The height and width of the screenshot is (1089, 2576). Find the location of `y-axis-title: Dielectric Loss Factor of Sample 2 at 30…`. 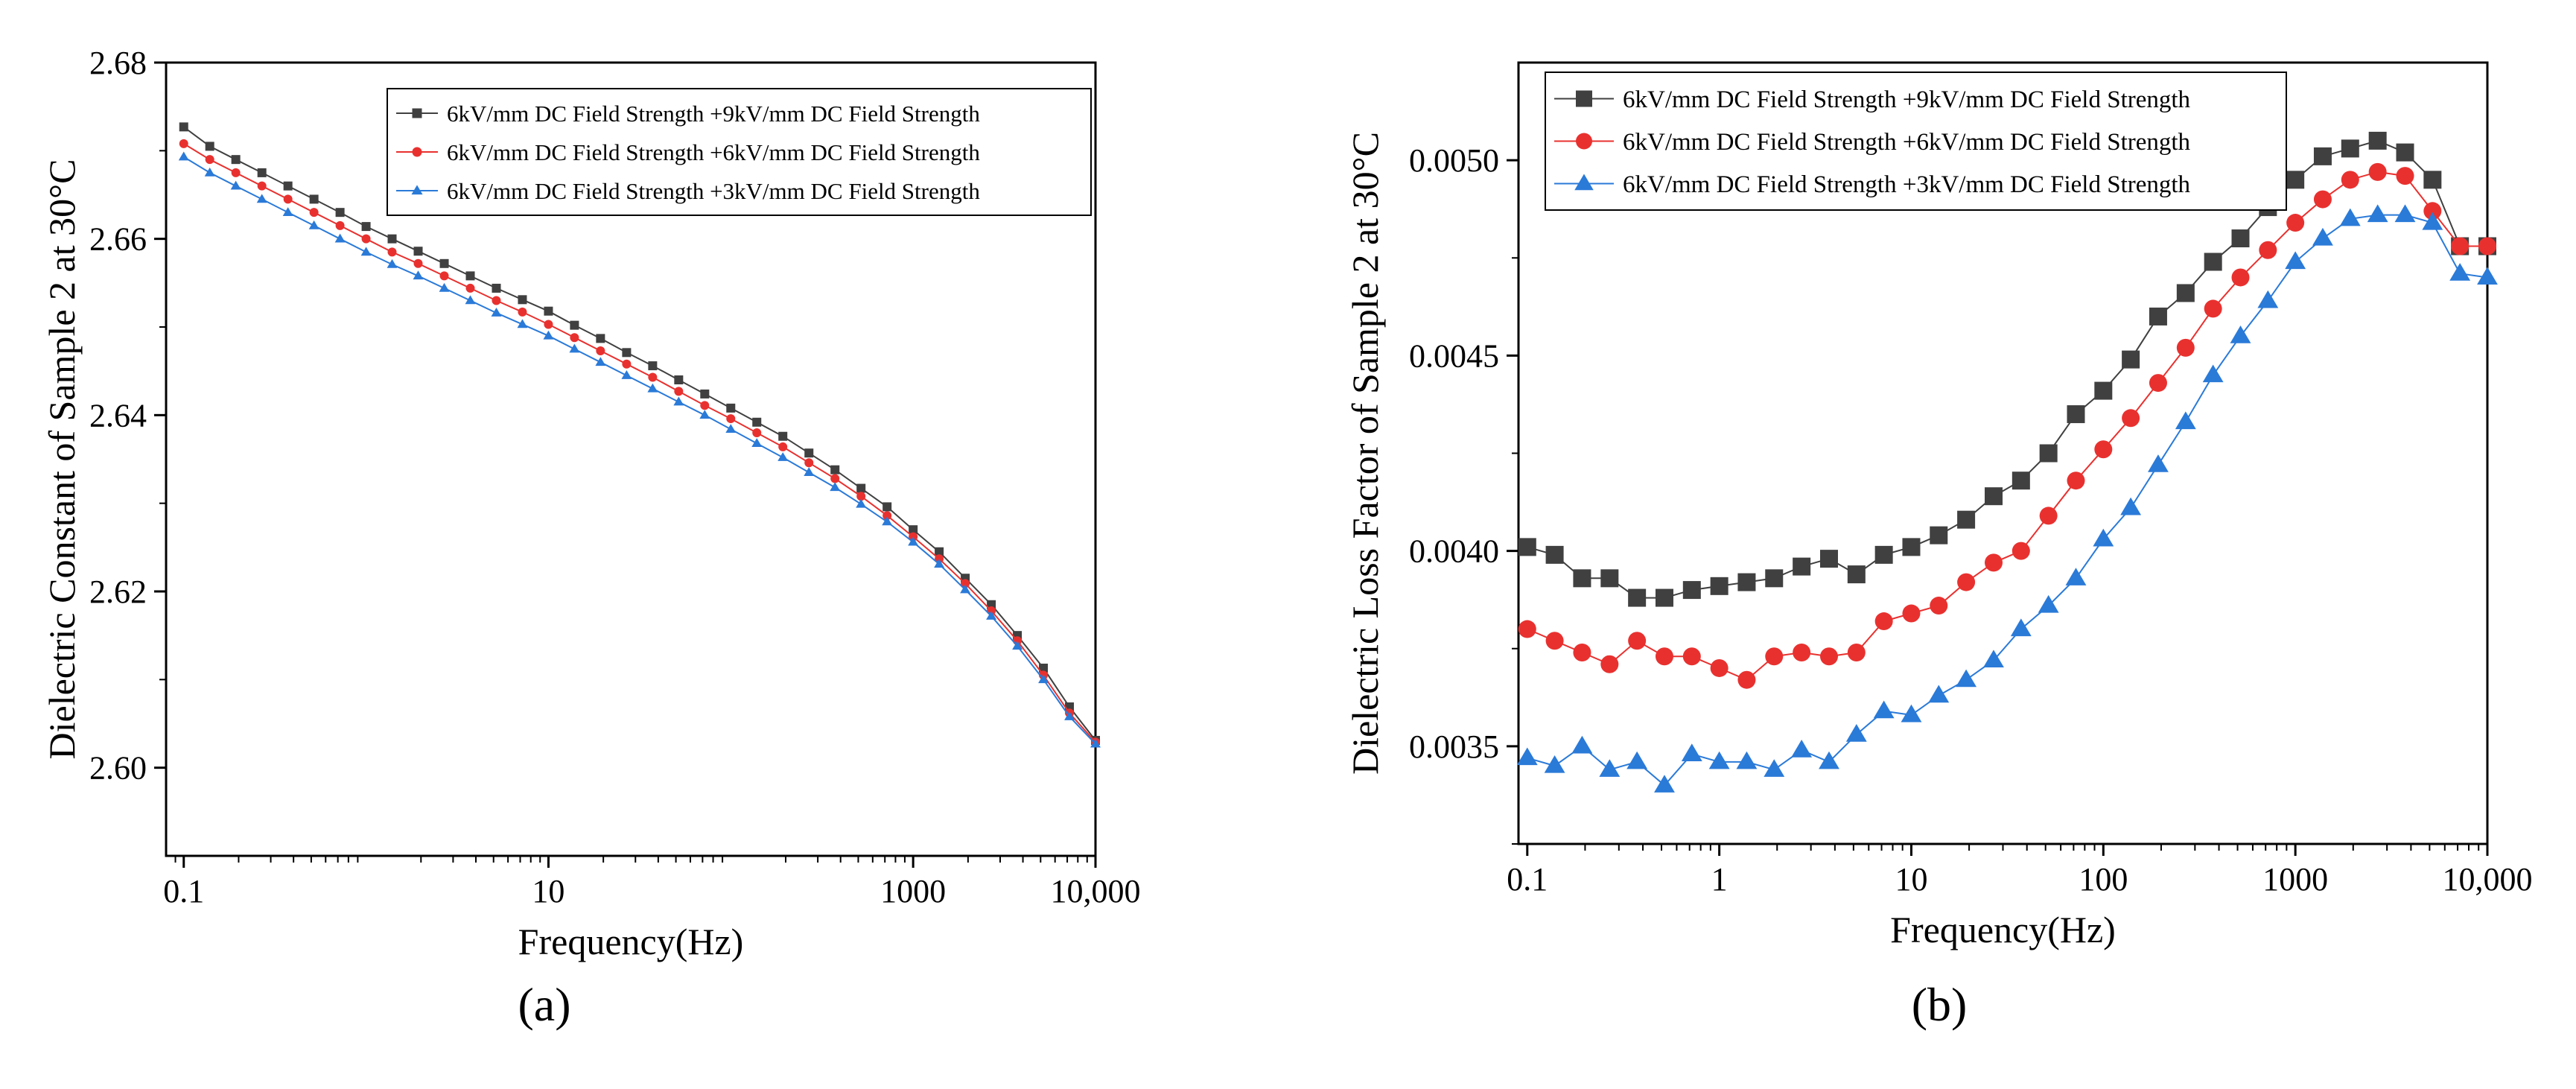

y-axis-title: Dielectric Loss Factor of Sample 2 at 30… is located at coordinates (1365, 453).